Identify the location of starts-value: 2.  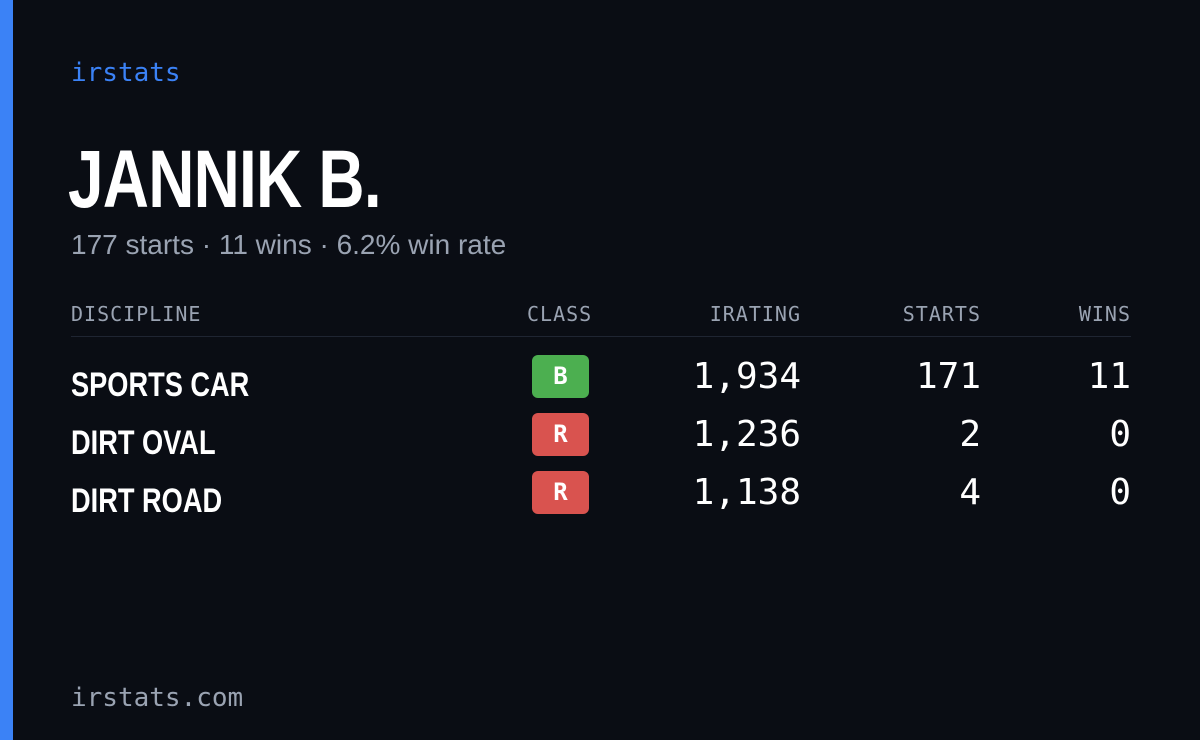
(970, 434).